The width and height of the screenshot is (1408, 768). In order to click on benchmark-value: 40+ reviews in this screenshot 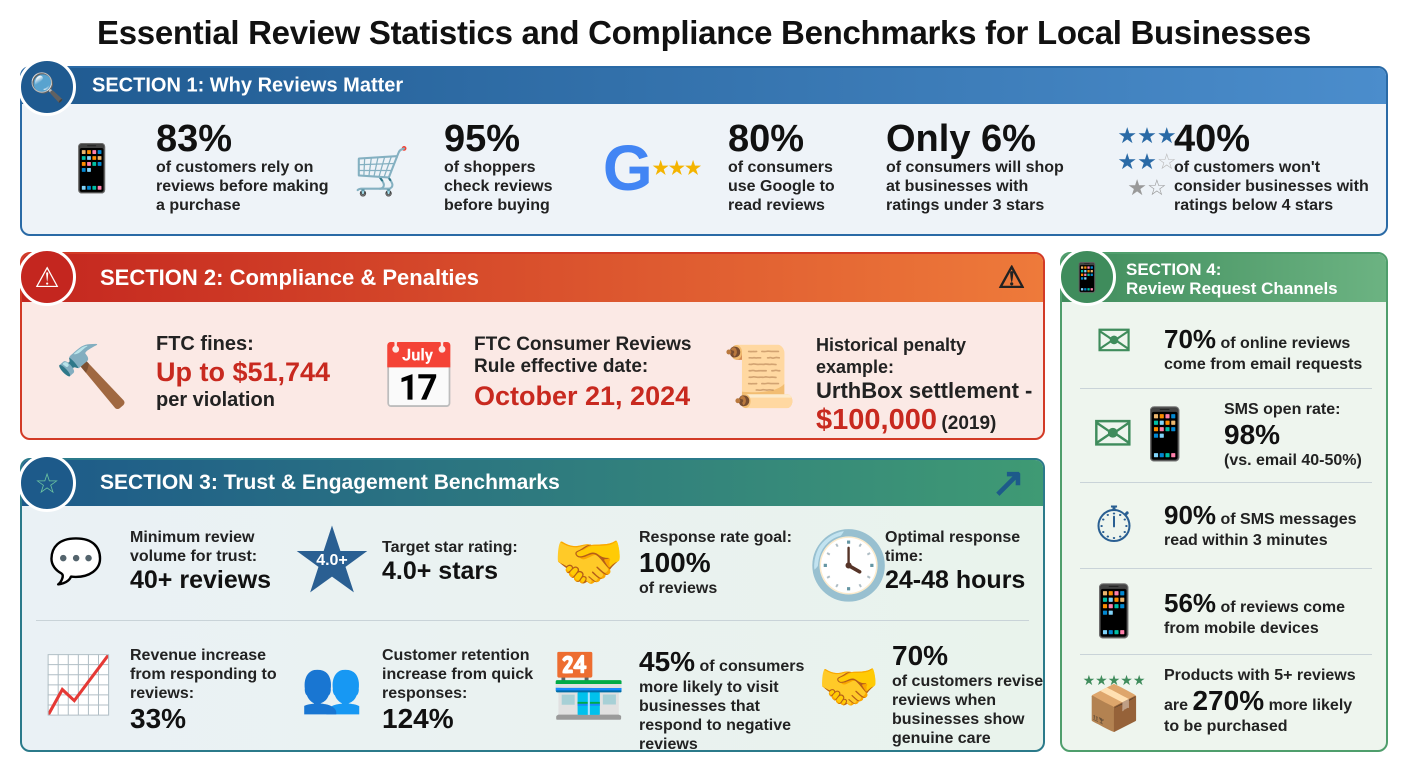, I will do `click(201, 580)`.